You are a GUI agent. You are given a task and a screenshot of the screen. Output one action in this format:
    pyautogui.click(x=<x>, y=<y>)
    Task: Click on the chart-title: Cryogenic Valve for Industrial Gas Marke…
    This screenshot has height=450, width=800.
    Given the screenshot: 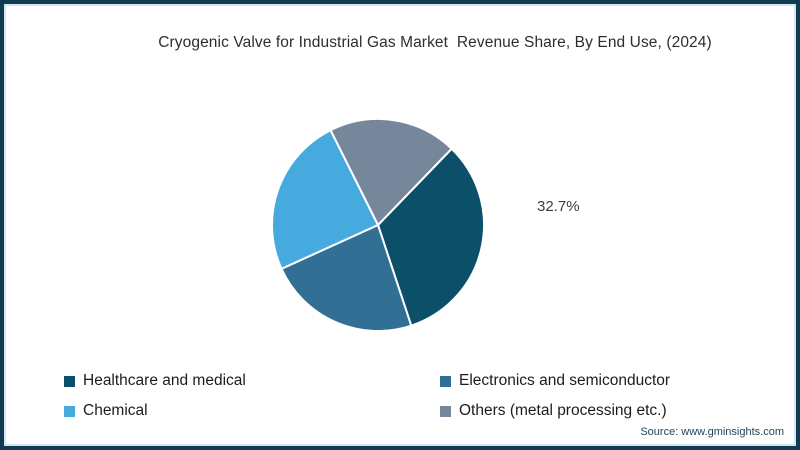 What is the action you would take?
    pyautogui.click(x=435, y=42)
    